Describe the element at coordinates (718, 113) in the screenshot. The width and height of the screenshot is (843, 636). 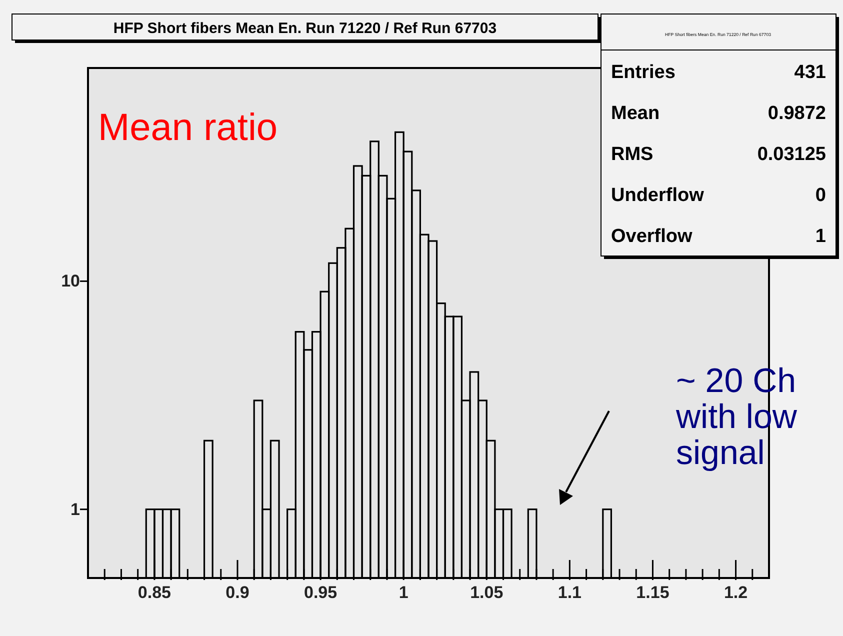
I see `text: Mean 0.9872` at that location.